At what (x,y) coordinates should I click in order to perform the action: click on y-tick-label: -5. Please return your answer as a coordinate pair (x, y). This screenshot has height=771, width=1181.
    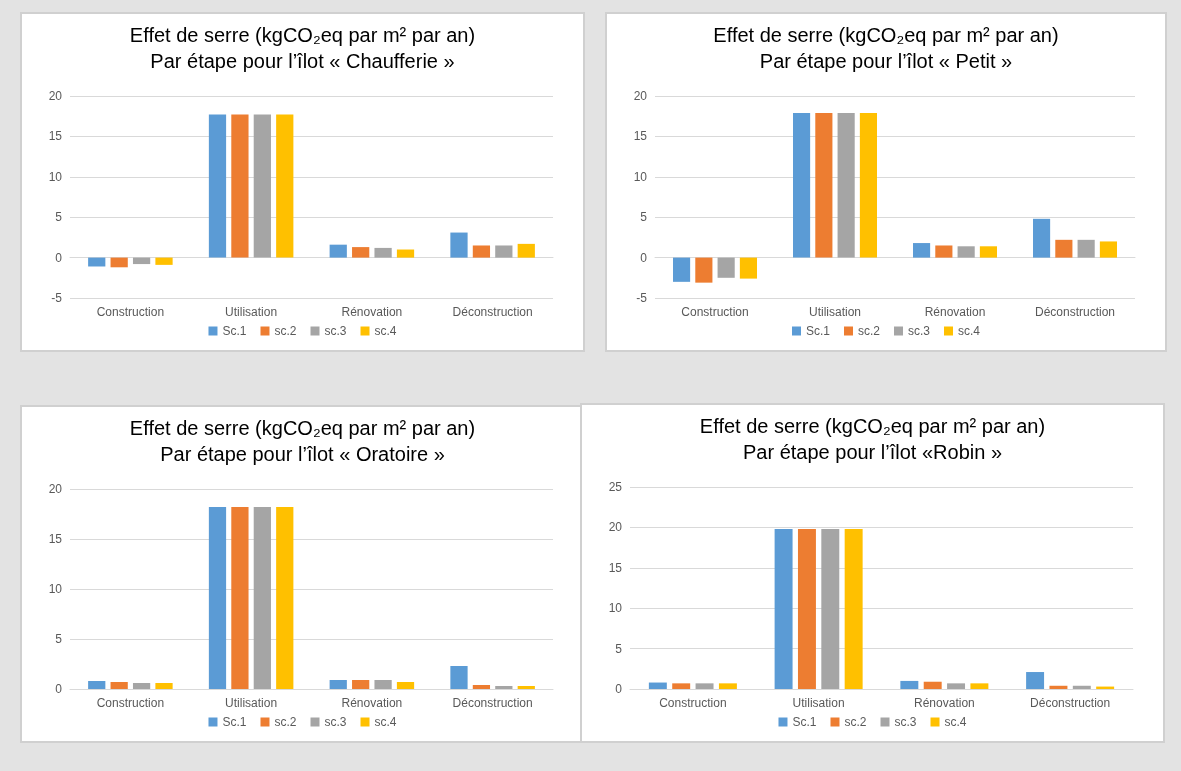
    Looking at the image, I should click on (57, 298).